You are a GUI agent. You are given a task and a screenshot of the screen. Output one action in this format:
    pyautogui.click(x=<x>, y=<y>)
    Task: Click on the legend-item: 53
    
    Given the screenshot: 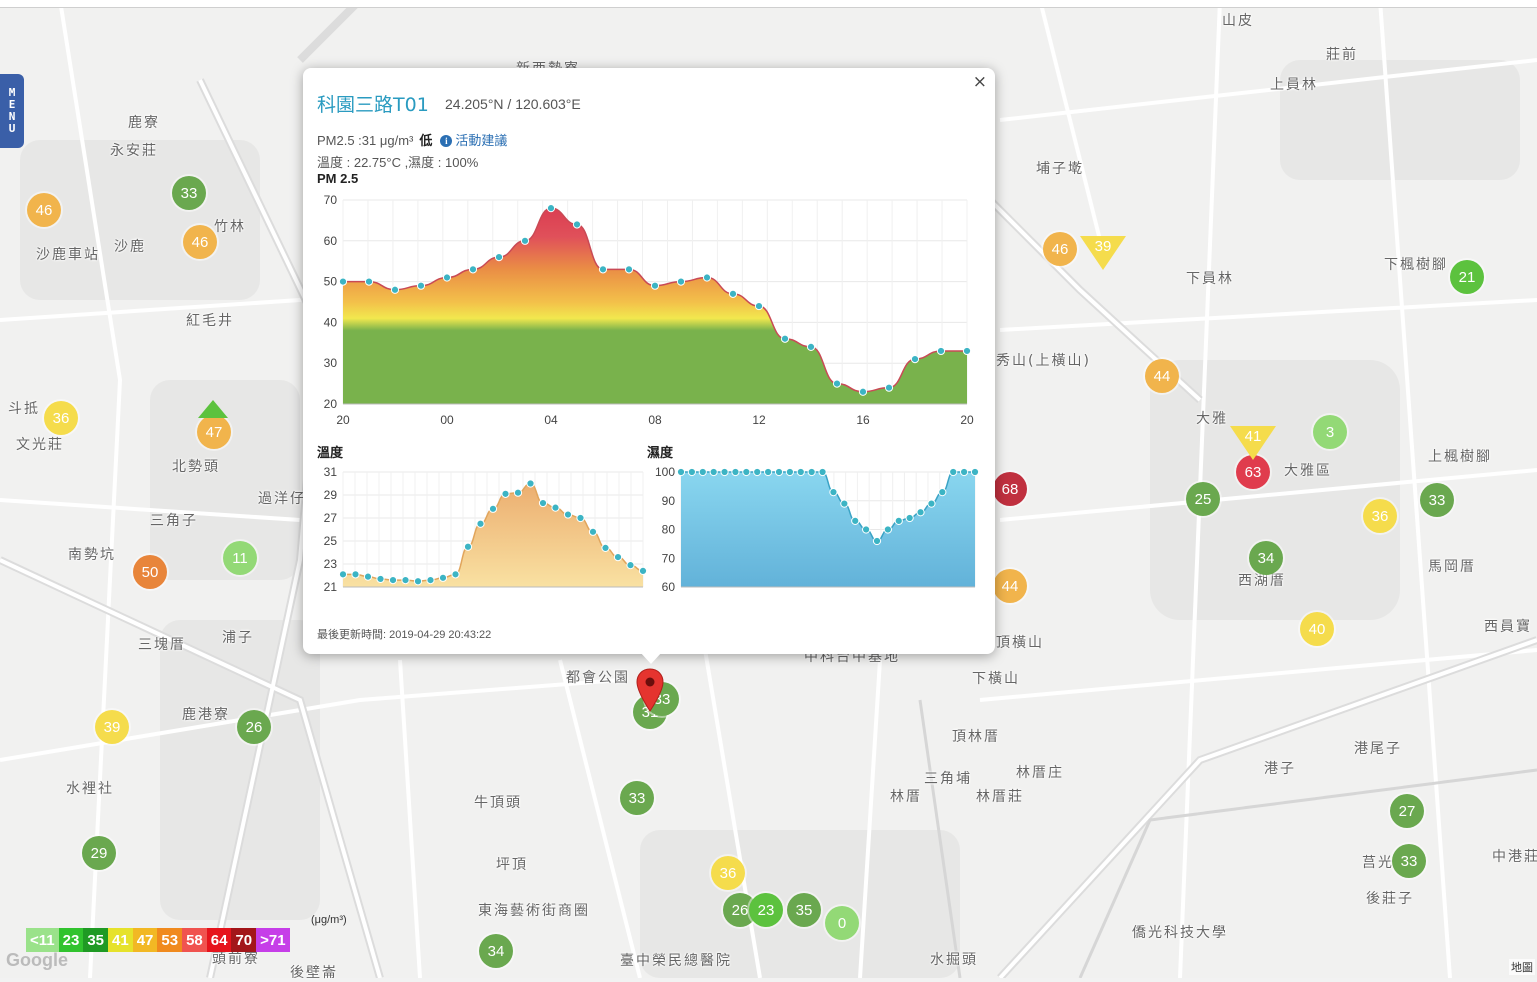 What is the action you would take?
    pyautogui.click(x=170, y=940)
    